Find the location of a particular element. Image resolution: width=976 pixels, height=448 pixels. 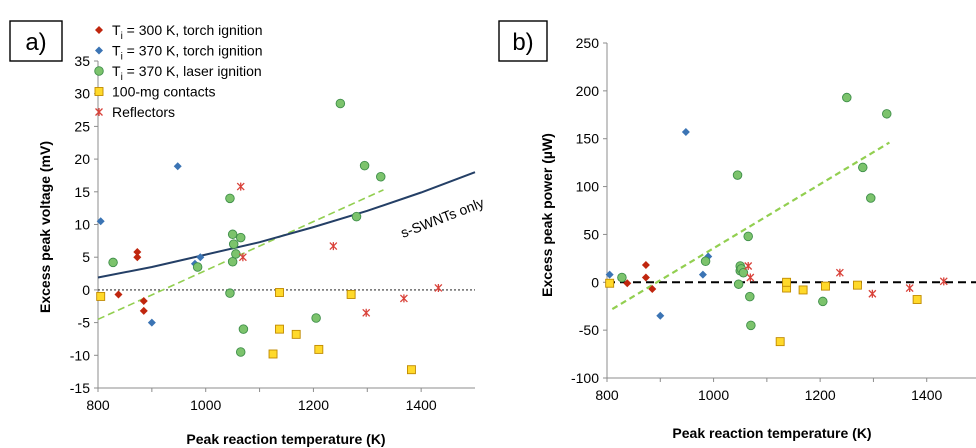

panel-b-lines is located at coordinates (791, 226).